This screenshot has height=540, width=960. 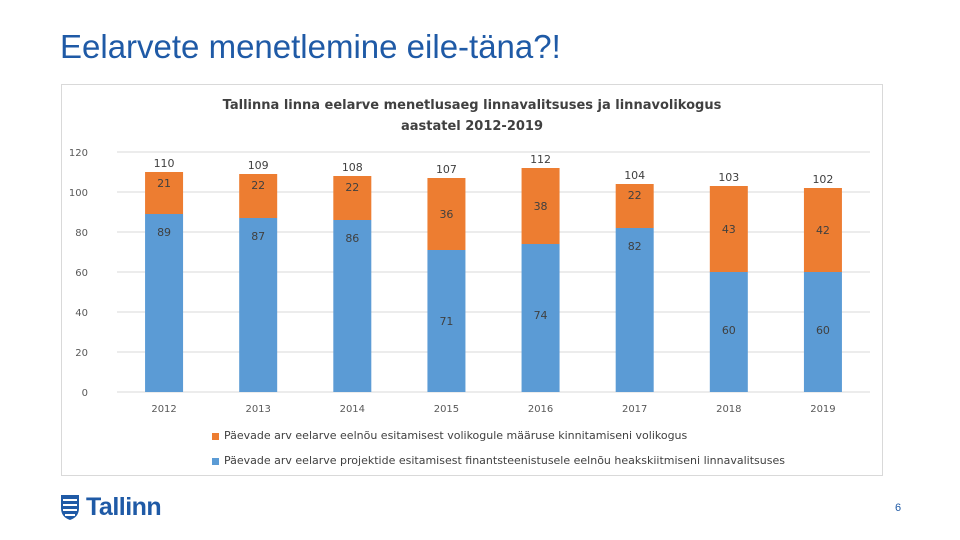 What do you see at coordinates (540, 159) in the screenshot?
I see `data-label-total: 112` at bounding box center [540, 159].